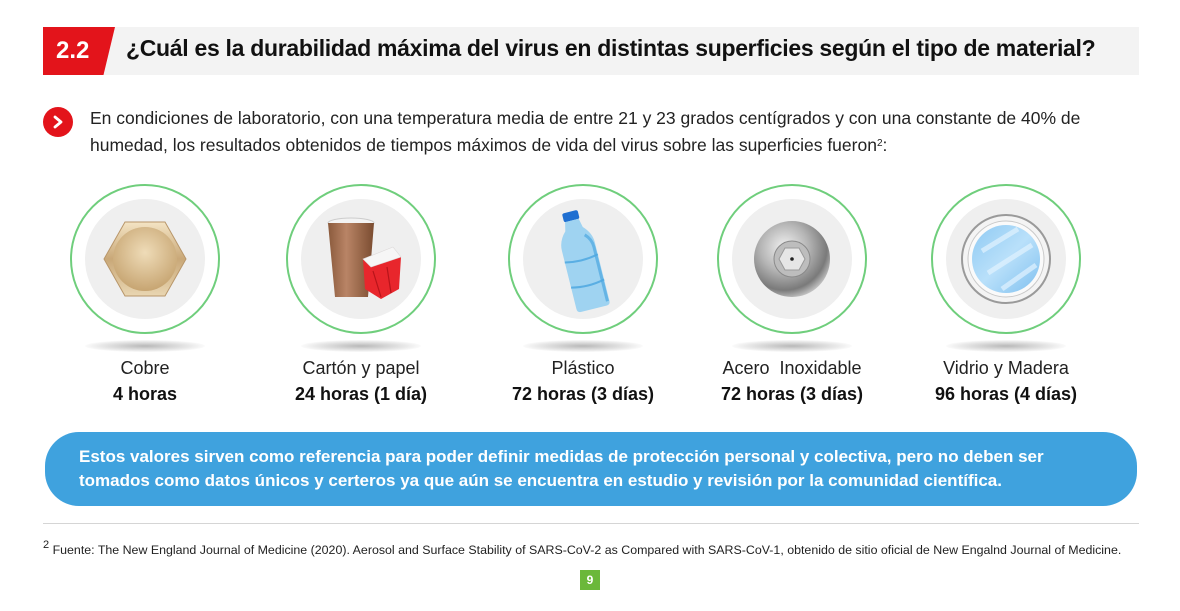 The image size is (1180, 611). I want to click on section-number-badge: 2.2, so click(79, 51).